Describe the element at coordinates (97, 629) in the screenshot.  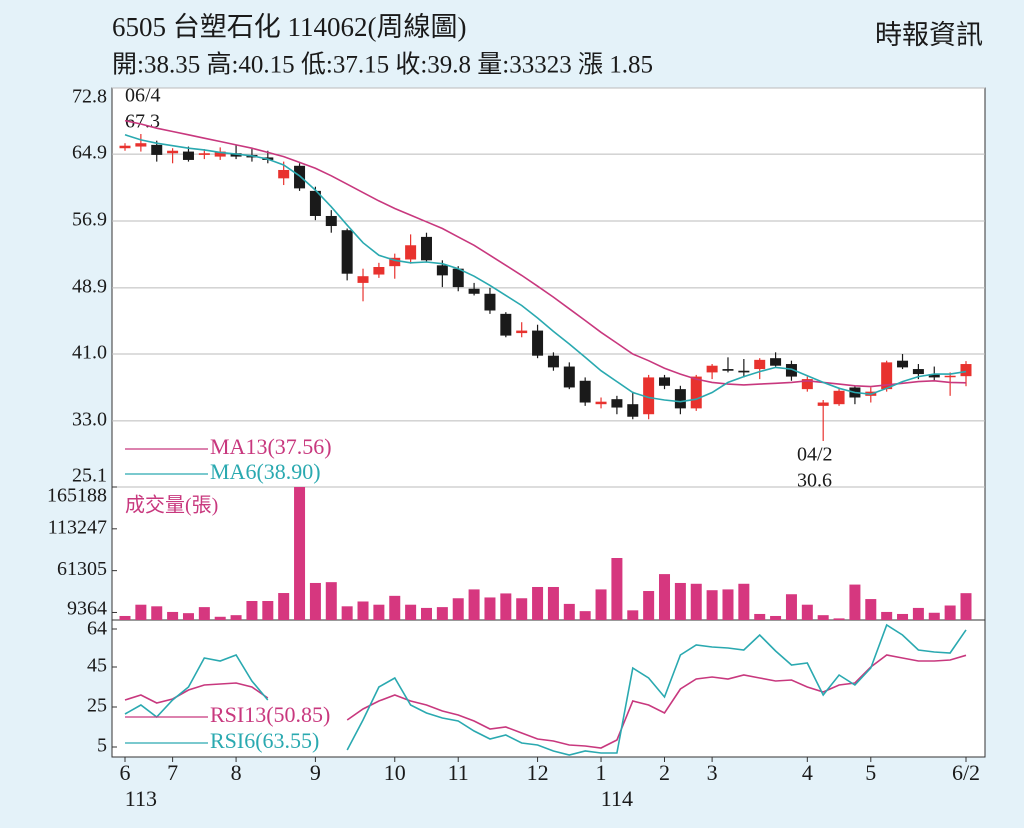
I see `y-tick-label: 64` at that location.